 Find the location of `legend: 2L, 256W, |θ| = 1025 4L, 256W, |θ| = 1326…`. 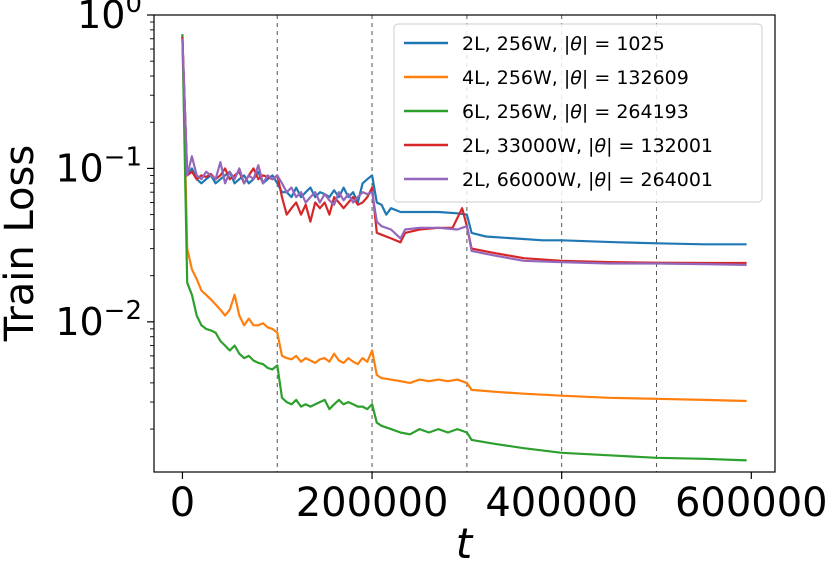

legend: 2L, 256W, |θ| = 1025 4L, 256W, |θ| = 1326… is located at coordinates (578, 113).